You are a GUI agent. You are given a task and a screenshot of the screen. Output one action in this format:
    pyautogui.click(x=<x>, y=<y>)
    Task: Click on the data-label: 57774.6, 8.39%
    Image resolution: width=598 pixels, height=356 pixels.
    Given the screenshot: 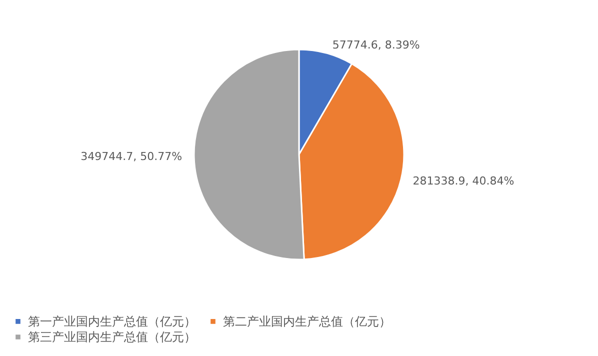 What is the action you would take?
    pyautogui.click(x=376, y=45)
    